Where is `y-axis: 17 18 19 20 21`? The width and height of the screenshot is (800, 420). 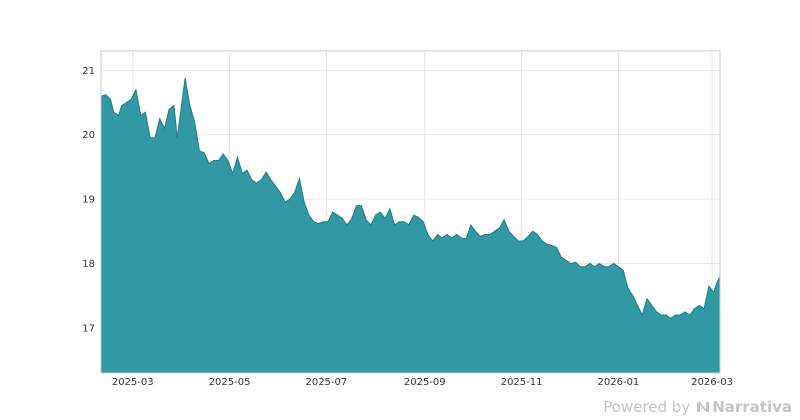 y-axis: 17 18 19 20 21 is located at coordinates (88, 200).